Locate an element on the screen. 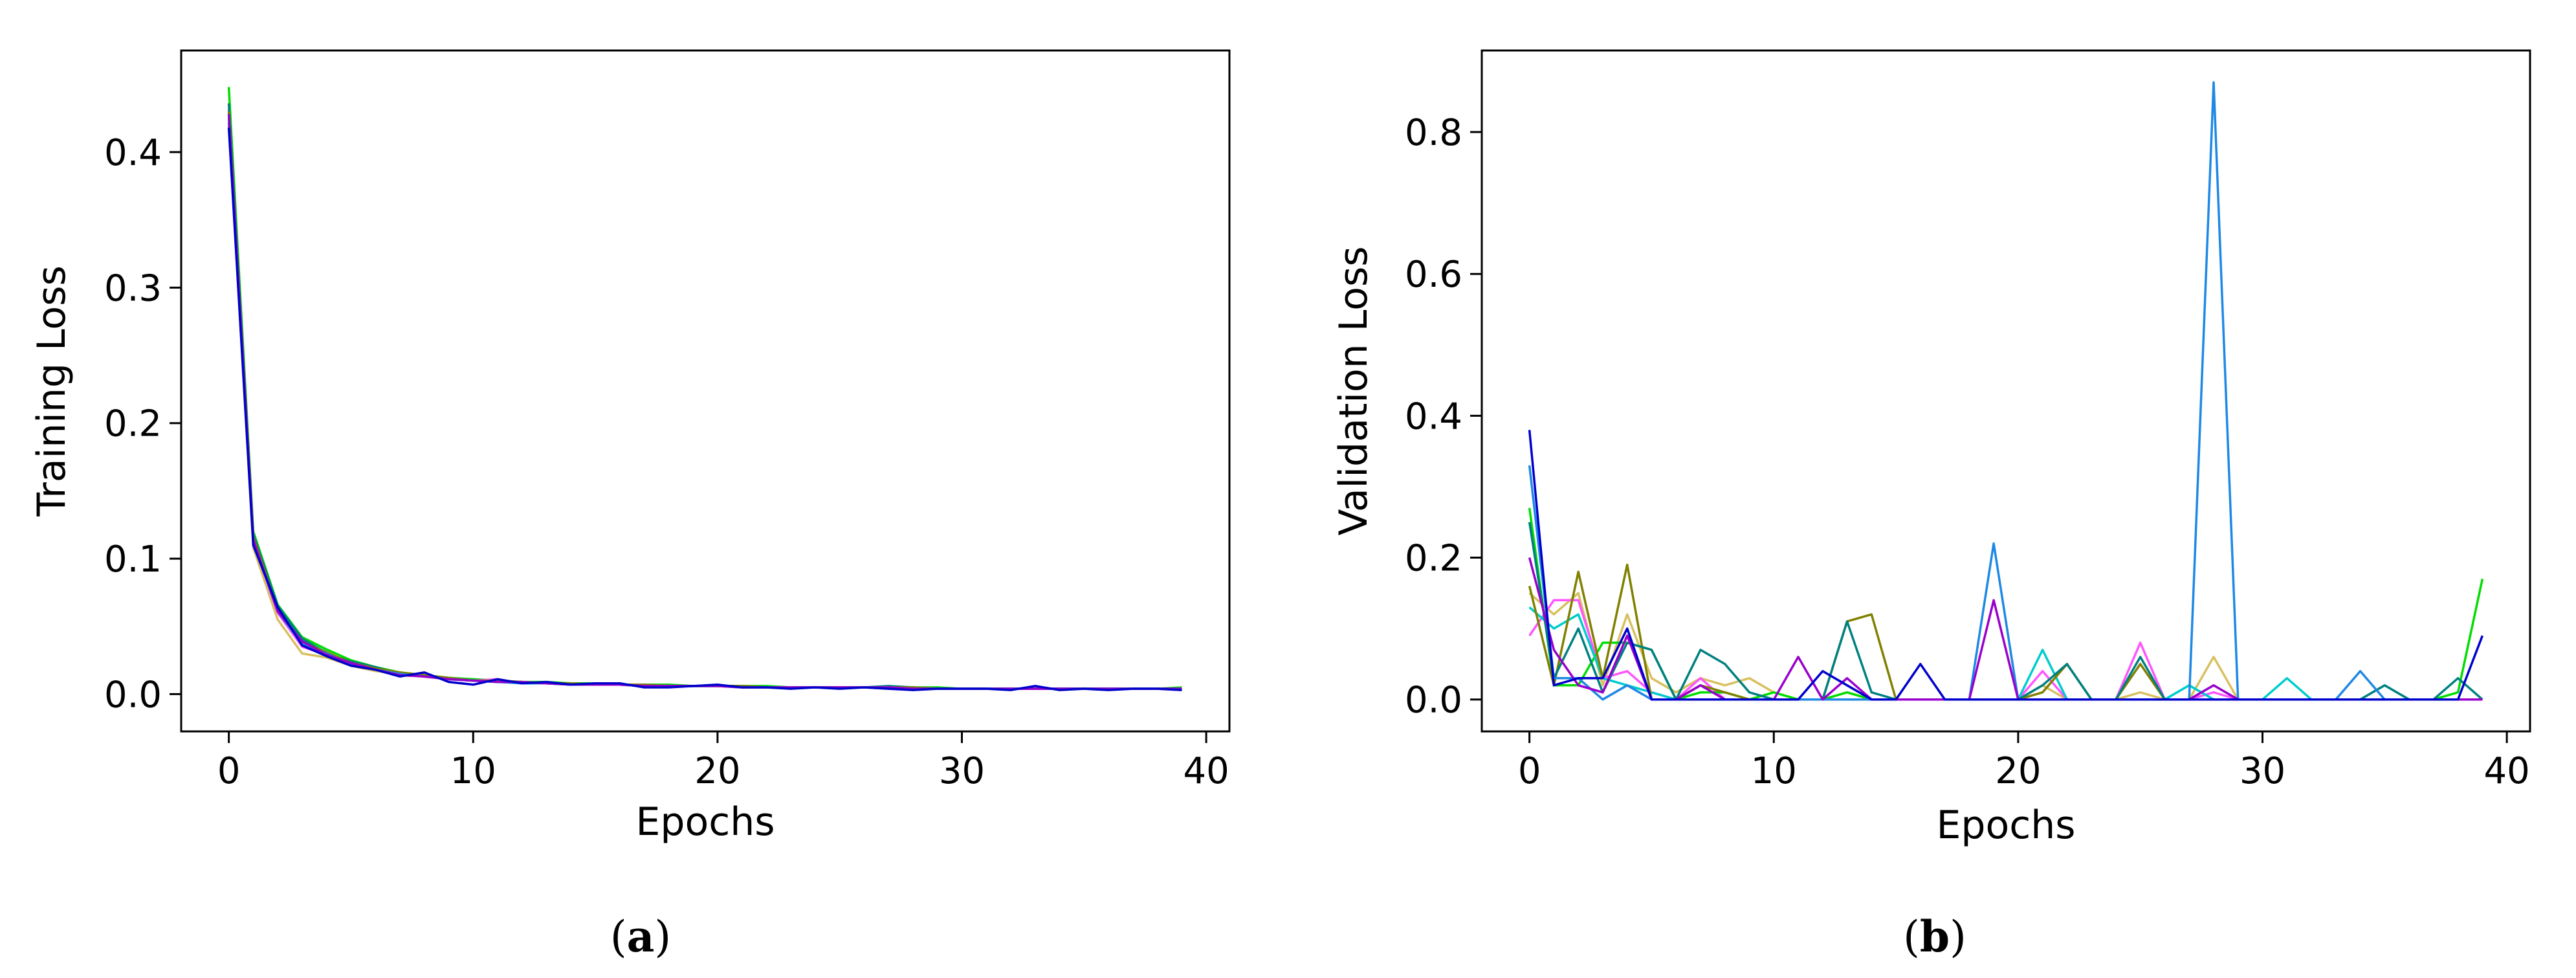  panel-caption-a: (a) is located at coordinates (641, 937).